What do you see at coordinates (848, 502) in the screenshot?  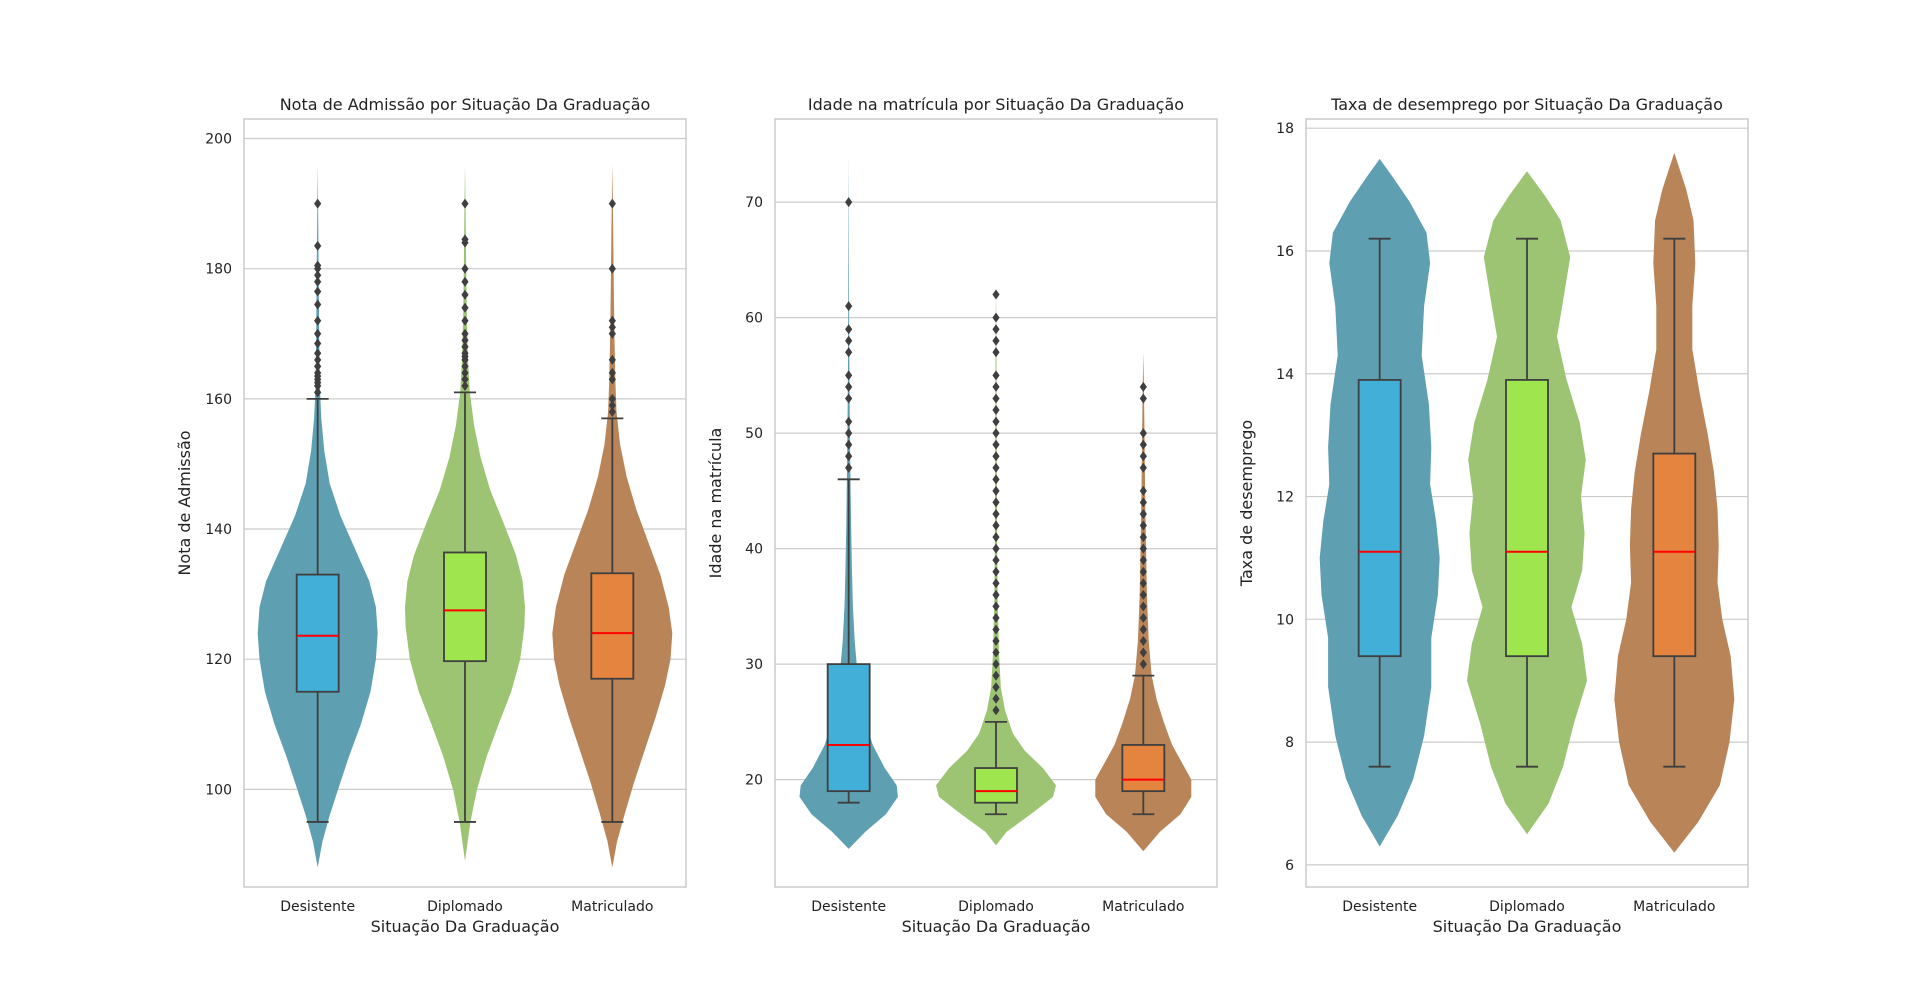 I see `series-desistente` at bounding box center [848, 502].